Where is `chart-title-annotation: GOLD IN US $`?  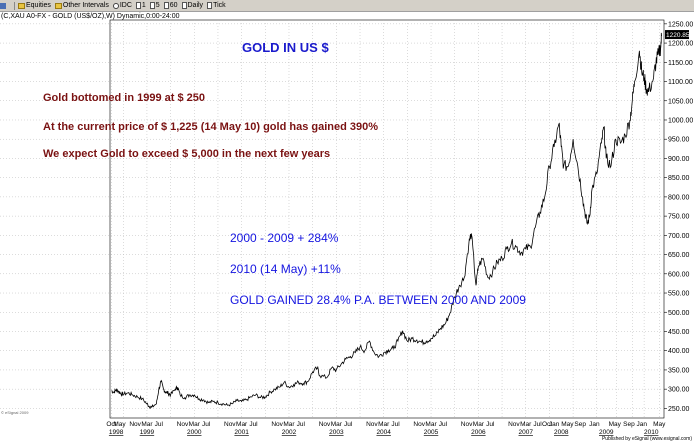
chart-title-annotation: GOLD IN US $ is located at coordinates (285, 47).